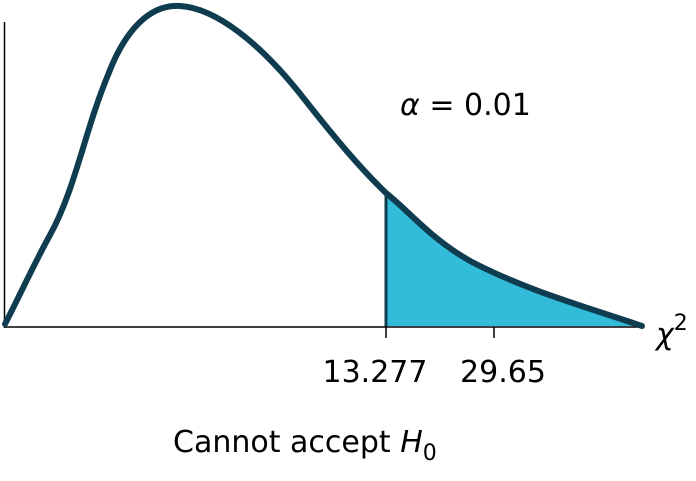 This screenshot has width=696, height=481. What do you see at coordinates (664, 334) in the screenshot?
I see `chi-symbol: χ` at bounding box center [664, 334].